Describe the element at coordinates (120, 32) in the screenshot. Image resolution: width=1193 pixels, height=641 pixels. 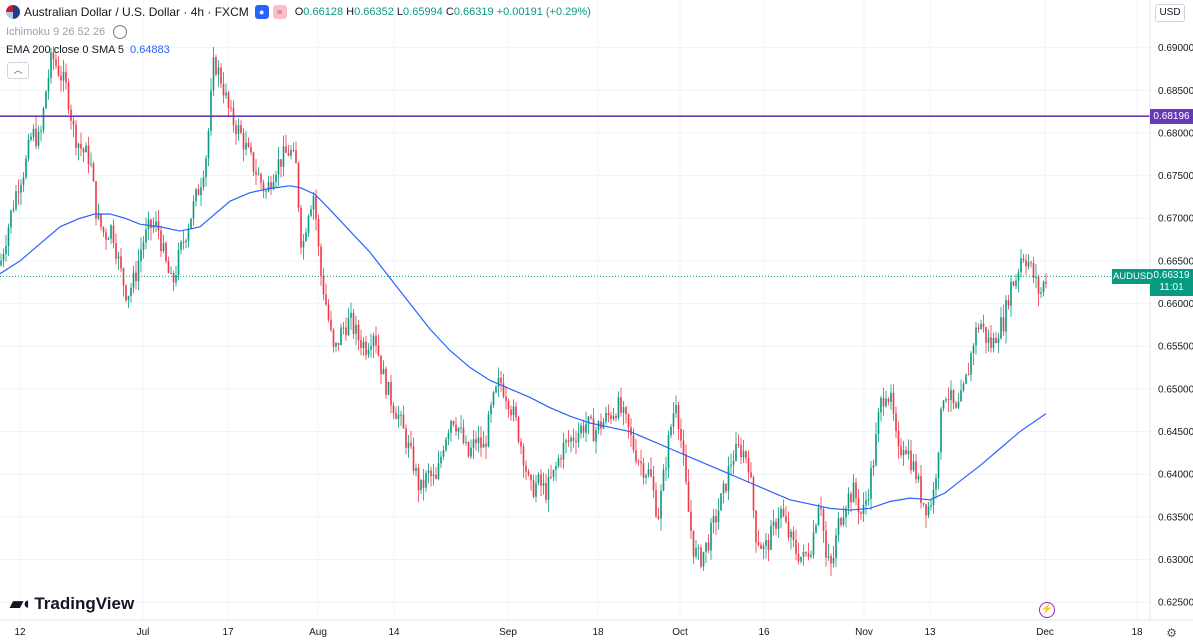
I see `hidden-eye-icon` at that location.